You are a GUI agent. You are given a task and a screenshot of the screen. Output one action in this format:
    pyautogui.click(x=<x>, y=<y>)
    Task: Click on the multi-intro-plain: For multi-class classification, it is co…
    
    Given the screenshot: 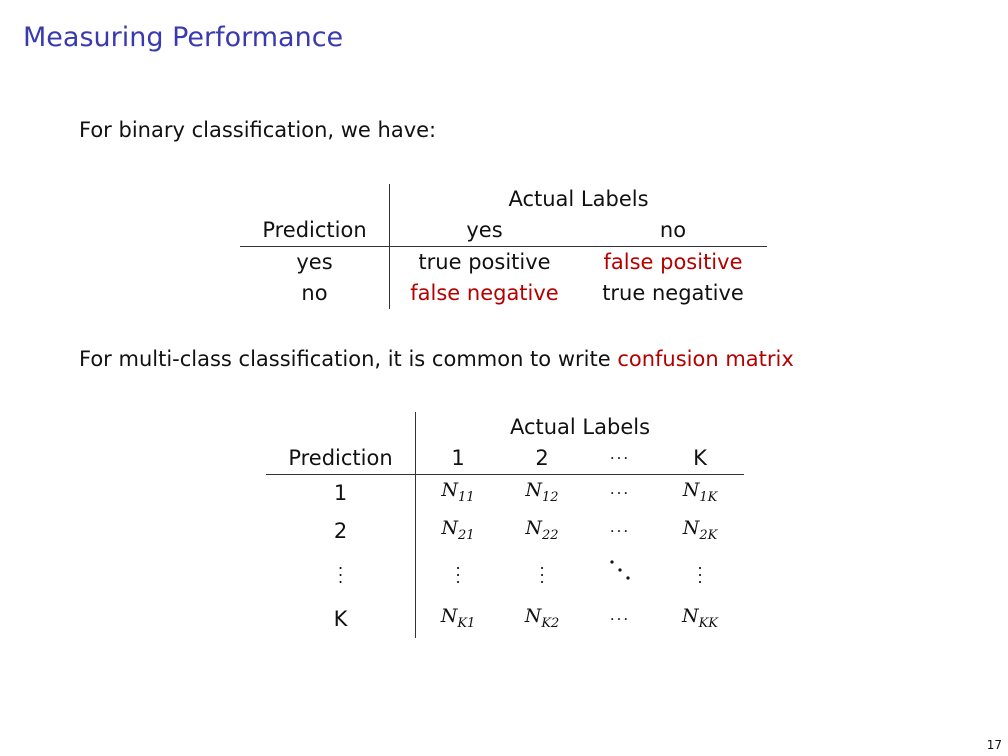 What is the action you would take?
    pyautogui.click(x=345, y=359)
    